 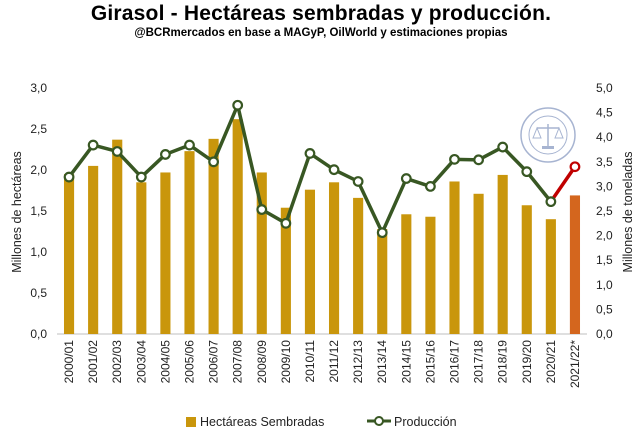 I want to click on legend-bar-swatch, so click(x=191, y=422).